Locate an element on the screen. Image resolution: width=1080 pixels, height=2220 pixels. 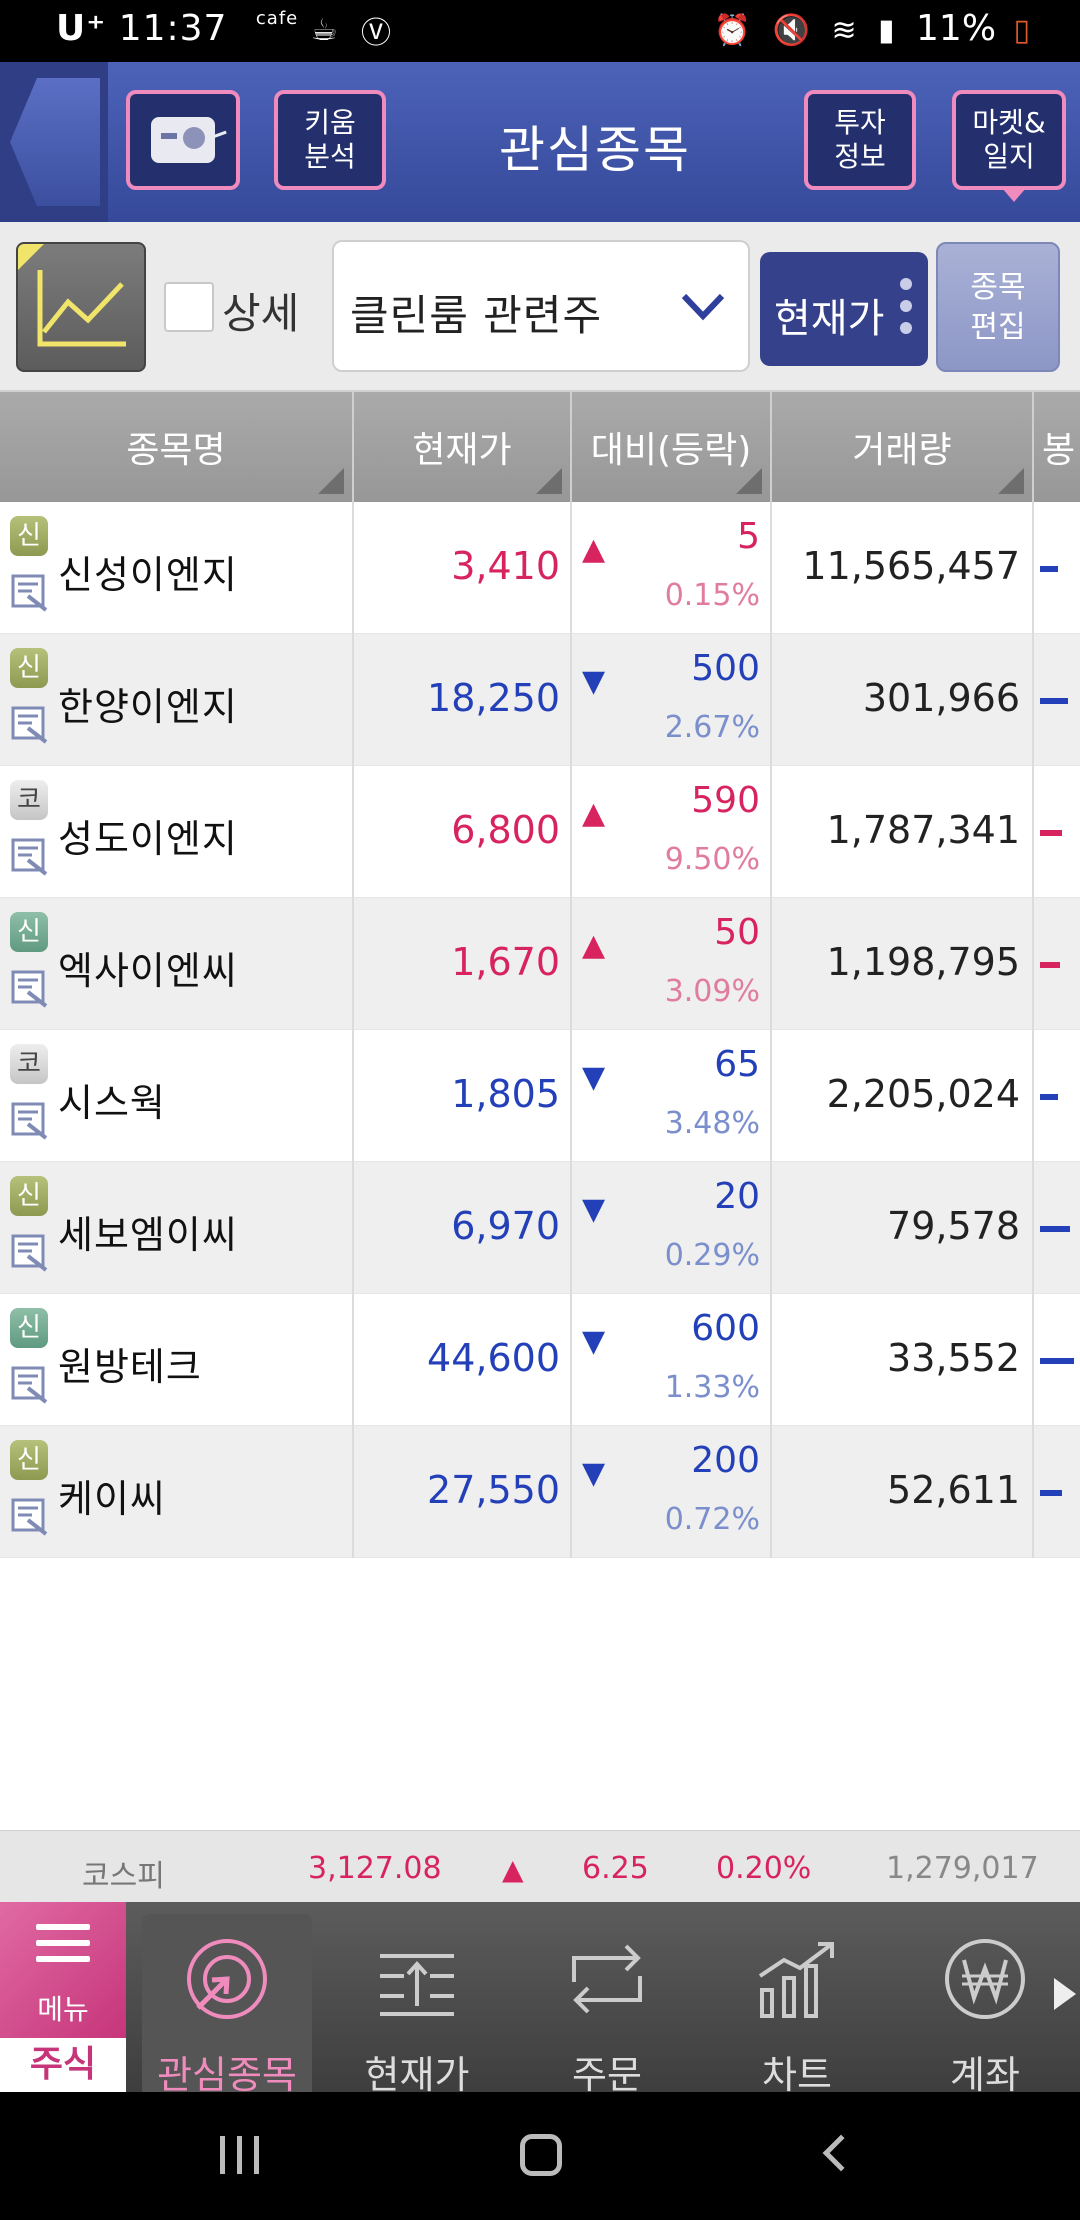
table-row: 코 시스웍 1,805 ▼ 65 3.48% 2,205,024 is located at coordinates (540, 1096).